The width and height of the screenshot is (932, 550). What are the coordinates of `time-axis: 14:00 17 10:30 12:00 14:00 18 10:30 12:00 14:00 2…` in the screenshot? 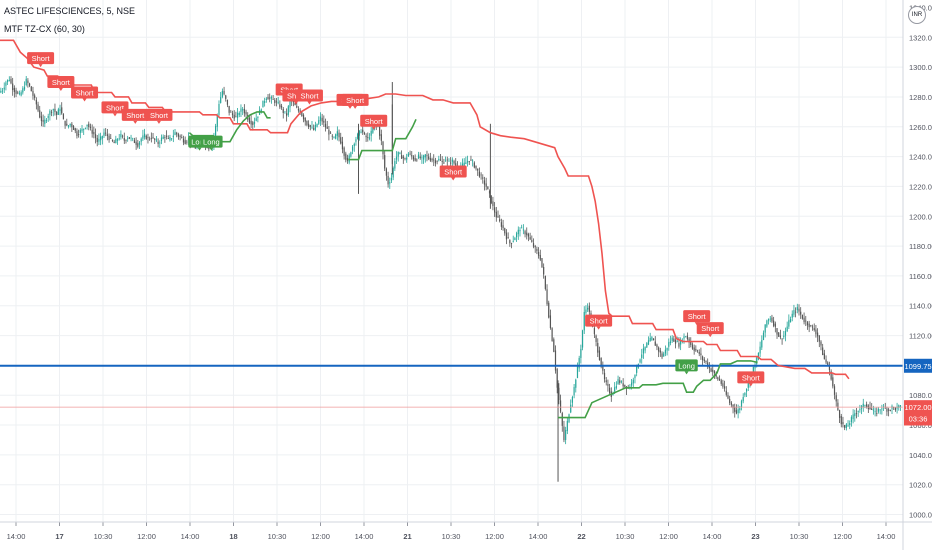 It's located at (466, 531).